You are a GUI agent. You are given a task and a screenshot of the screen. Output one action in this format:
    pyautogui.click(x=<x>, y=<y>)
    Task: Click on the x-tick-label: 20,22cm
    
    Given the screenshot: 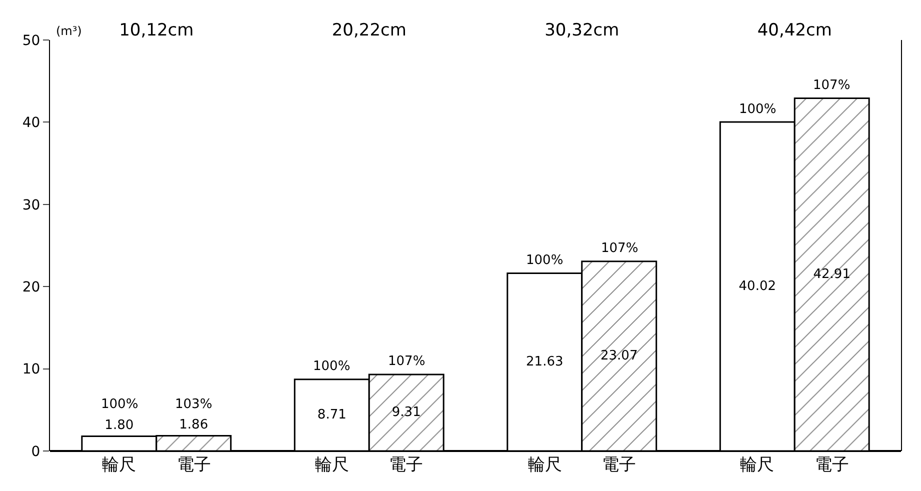 What is the action you would take?
    pyautogui.click(x=369, y=30)
    